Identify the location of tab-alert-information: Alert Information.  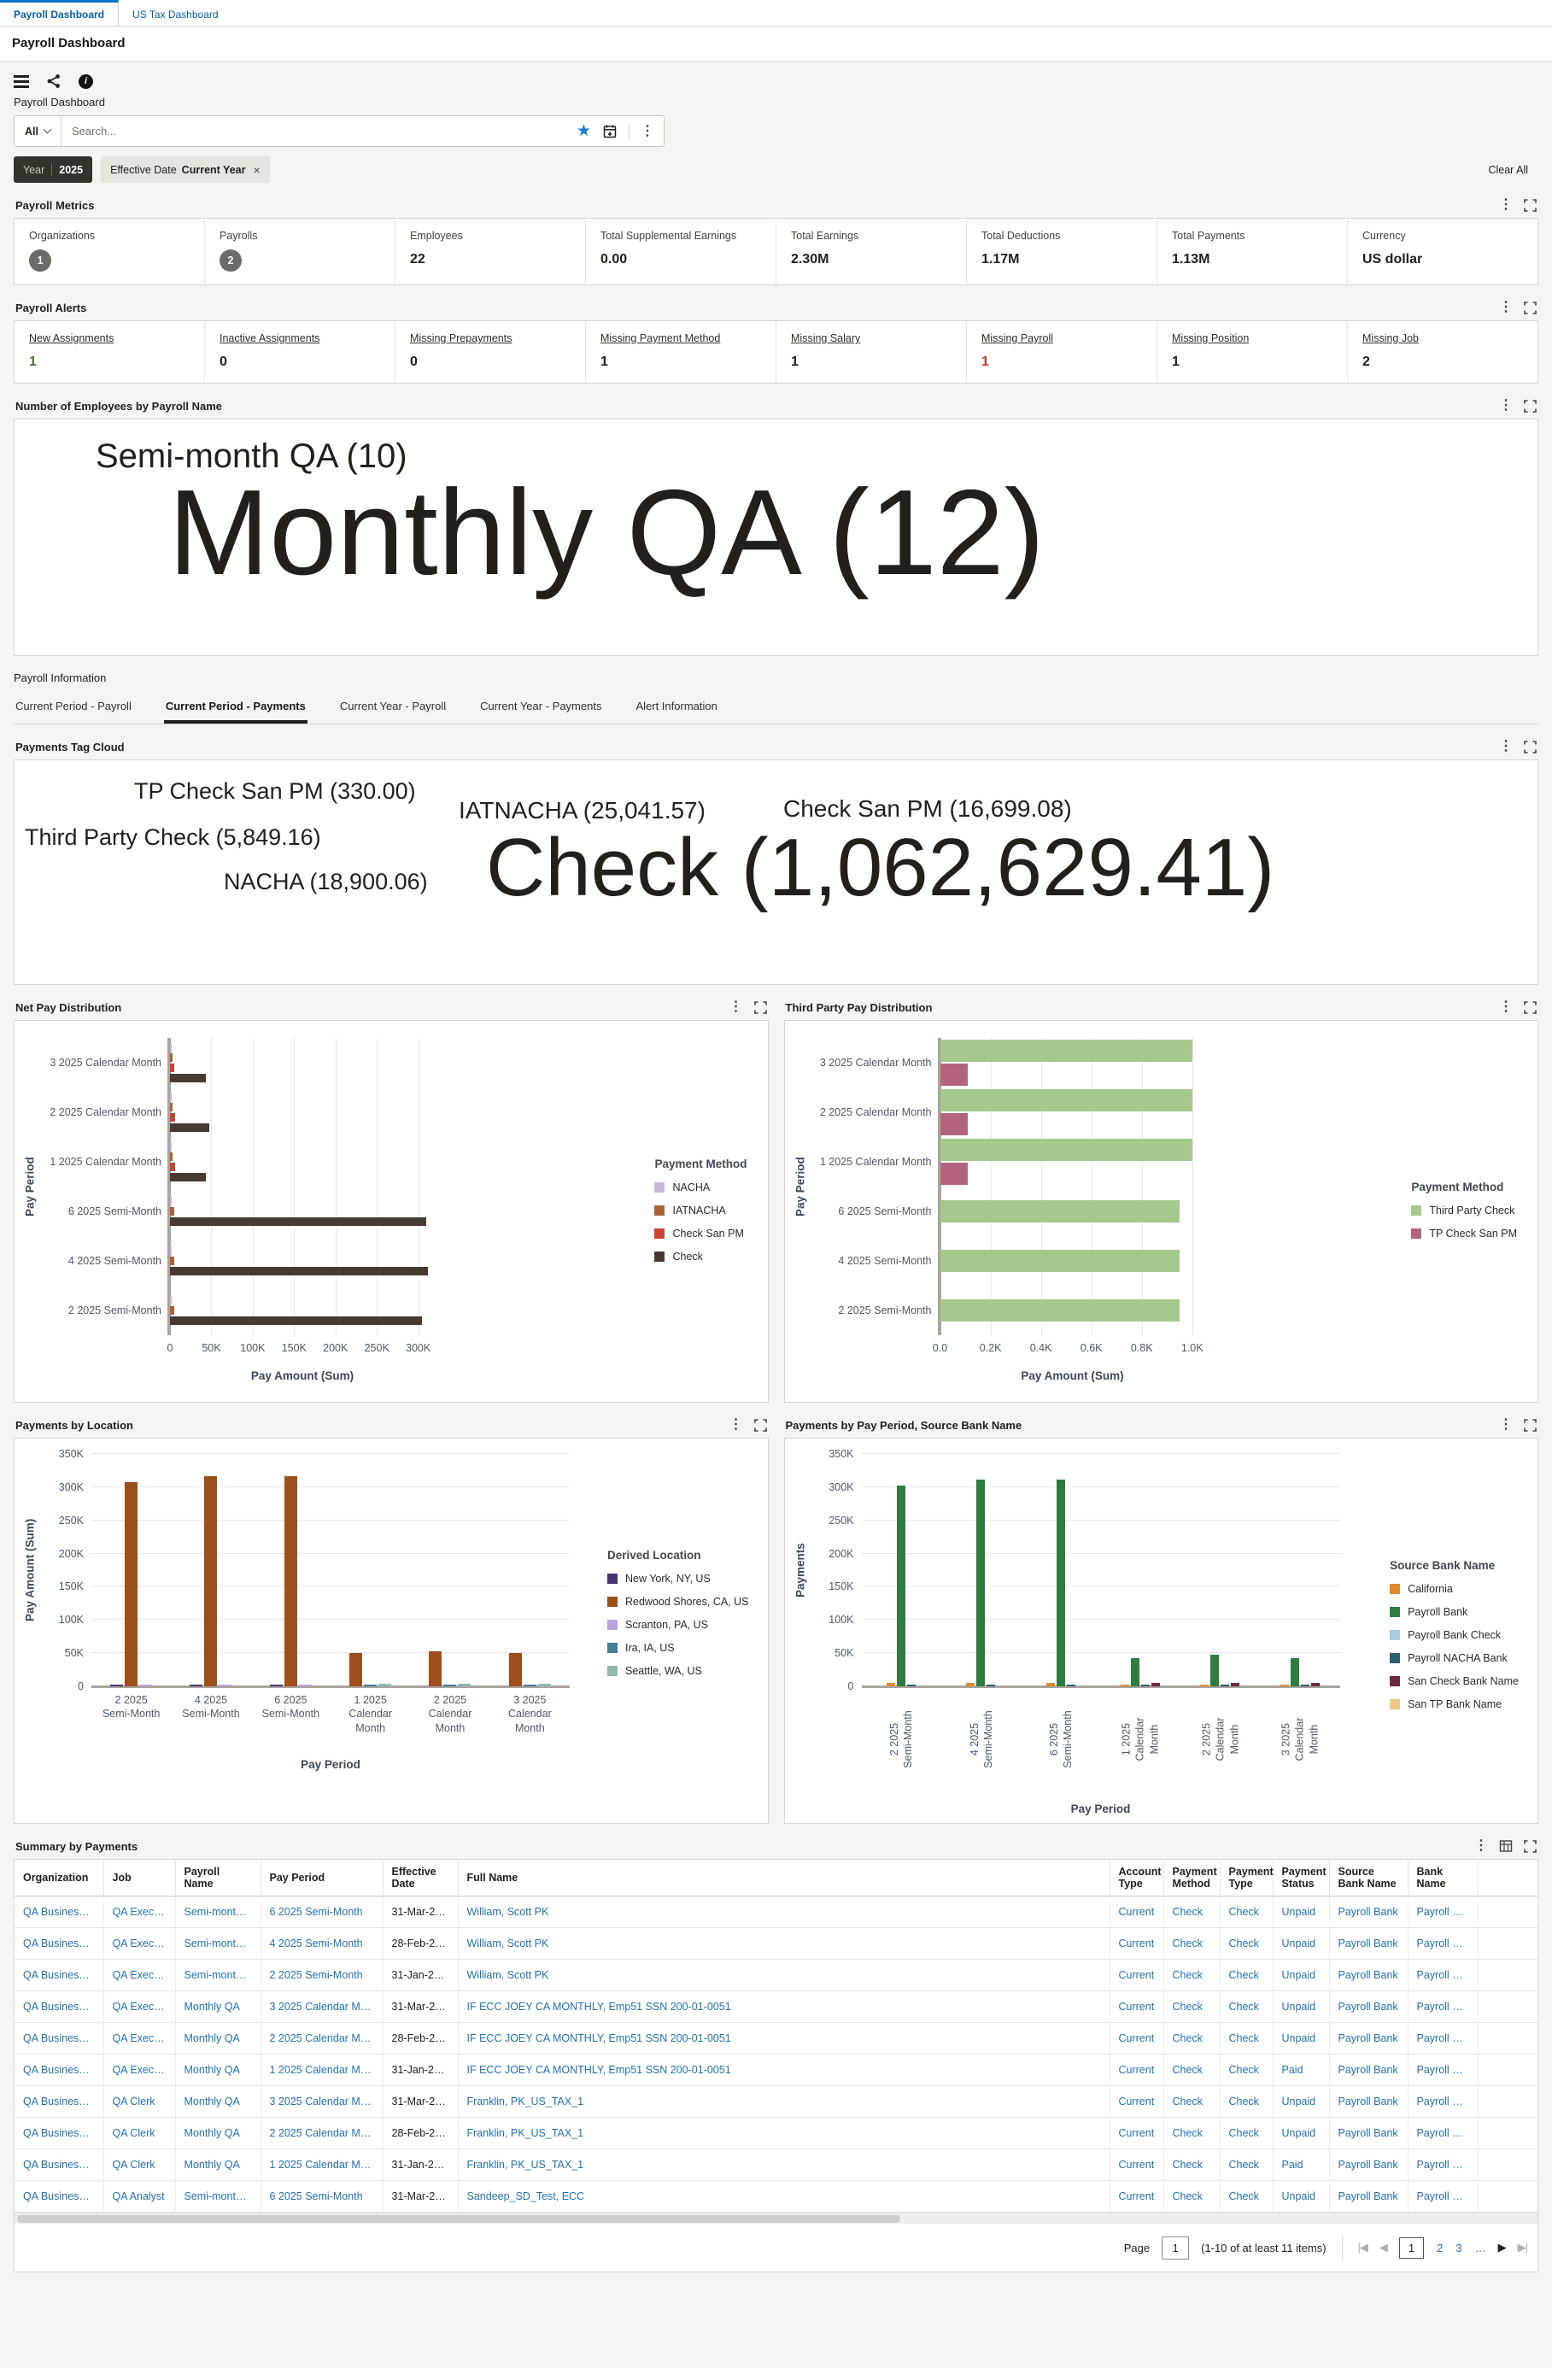
(676, 706).